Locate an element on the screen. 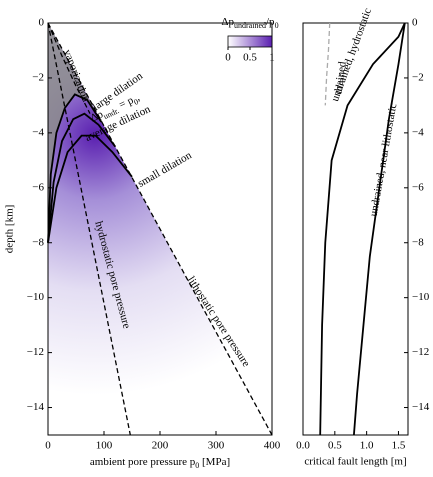  text-part: [MPa] is located at coordinates (214, 462).